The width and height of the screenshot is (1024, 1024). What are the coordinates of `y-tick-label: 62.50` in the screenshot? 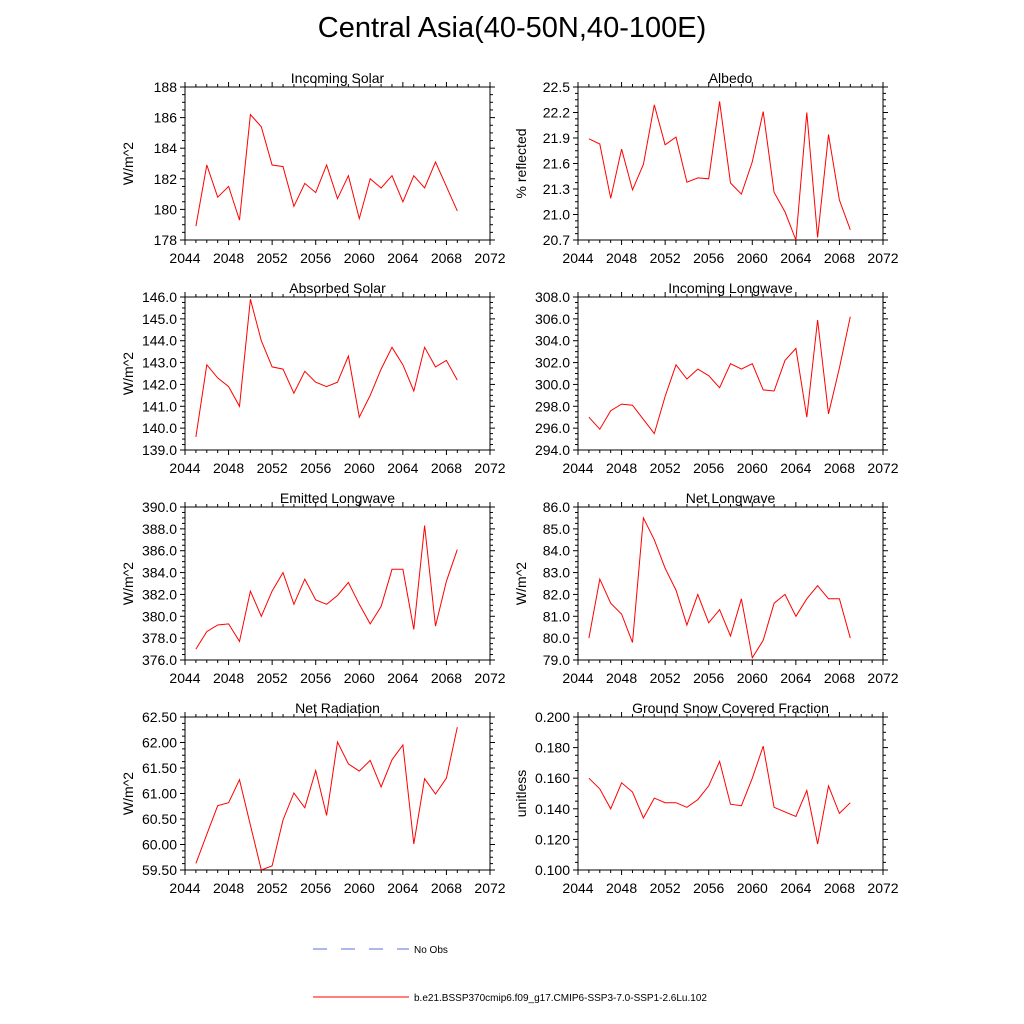 It's located at (159, 717).